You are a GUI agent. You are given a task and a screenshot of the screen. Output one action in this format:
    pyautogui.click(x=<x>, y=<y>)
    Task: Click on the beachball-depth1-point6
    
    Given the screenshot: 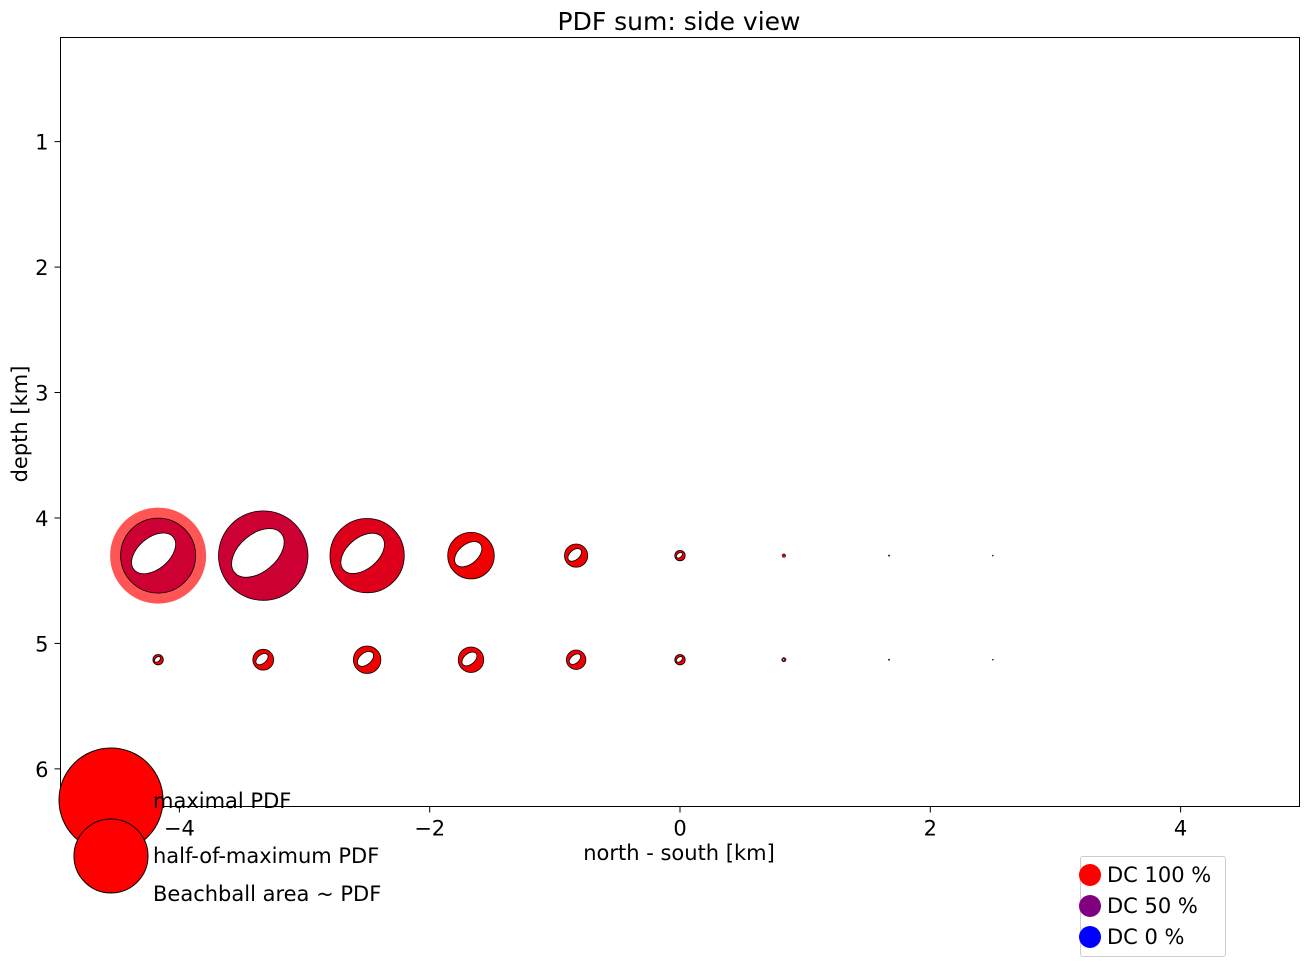 What is the action you would take?
    pyautogui.click(x=680, y=556)
    